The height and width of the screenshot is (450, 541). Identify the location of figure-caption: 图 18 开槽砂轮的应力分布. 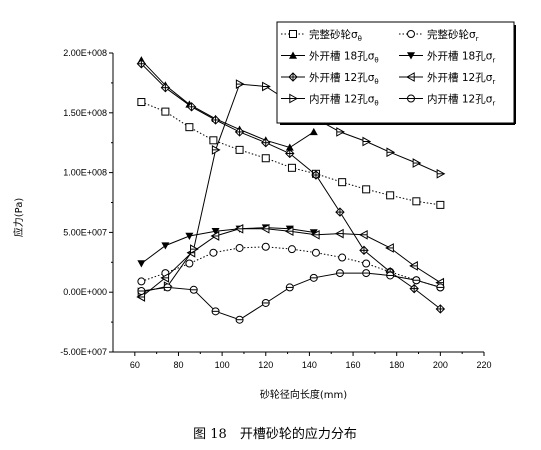
(275, 434).